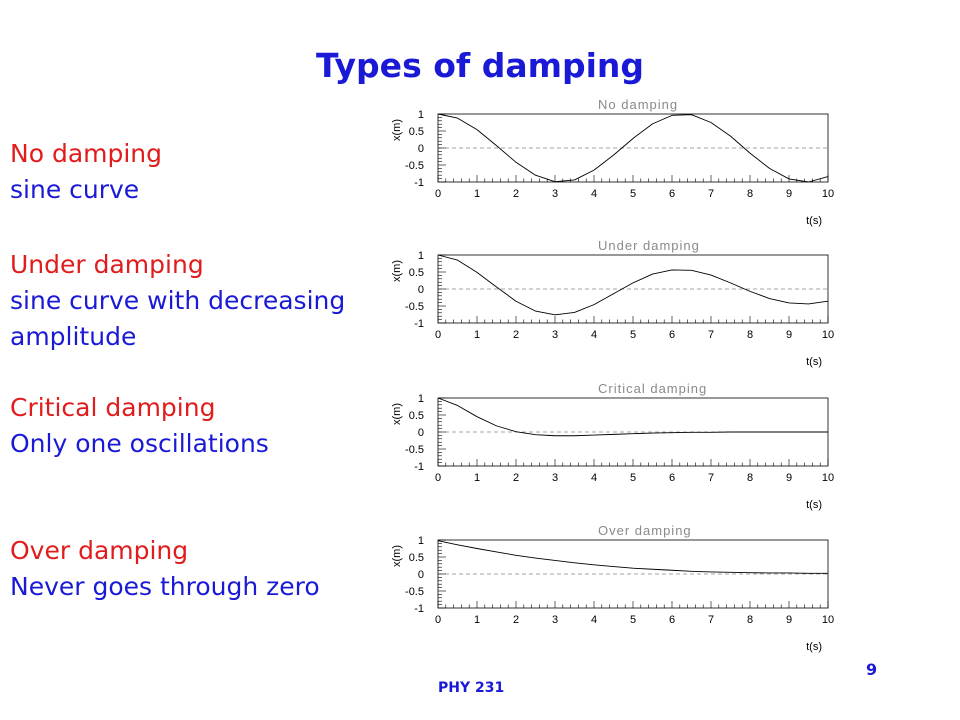 The image size is (960, 720). What do you see at coordinates (99, 550) in the screenshot?
I see `description-heading: Over damping` at bounding box center [99, 550].